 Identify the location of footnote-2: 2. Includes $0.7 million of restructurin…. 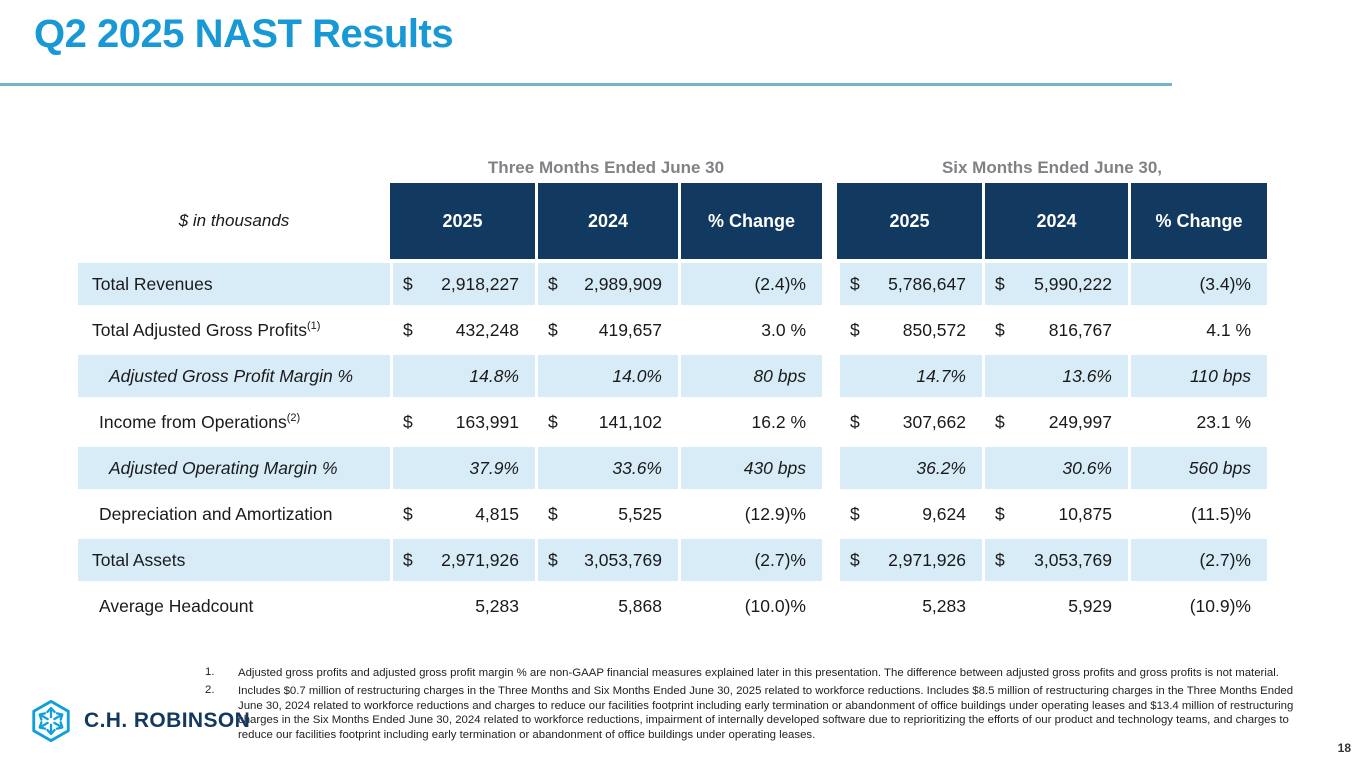
(757, 713).